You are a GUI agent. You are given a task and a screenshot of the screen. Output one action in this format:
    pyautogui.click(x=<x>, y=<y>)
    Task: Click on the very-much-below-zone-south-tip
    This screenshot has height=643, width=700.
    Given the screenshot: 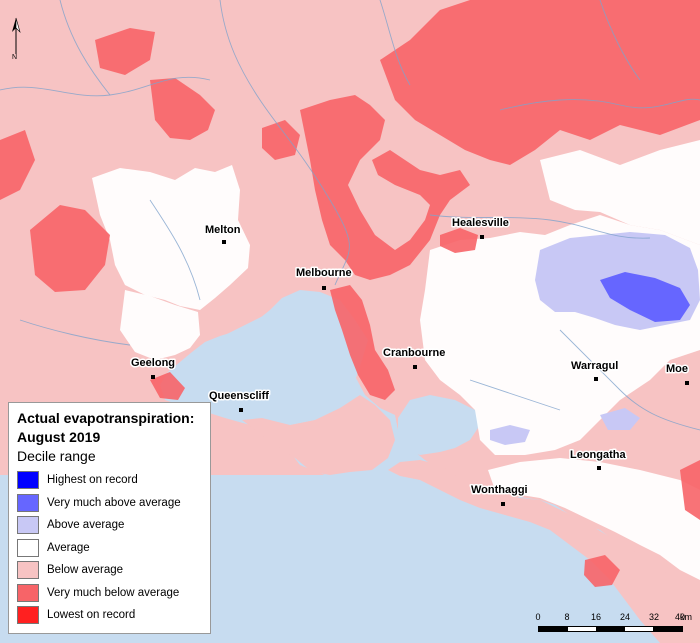 What is the action you would take?
    pyautogui.click(x=602, y=571)
    